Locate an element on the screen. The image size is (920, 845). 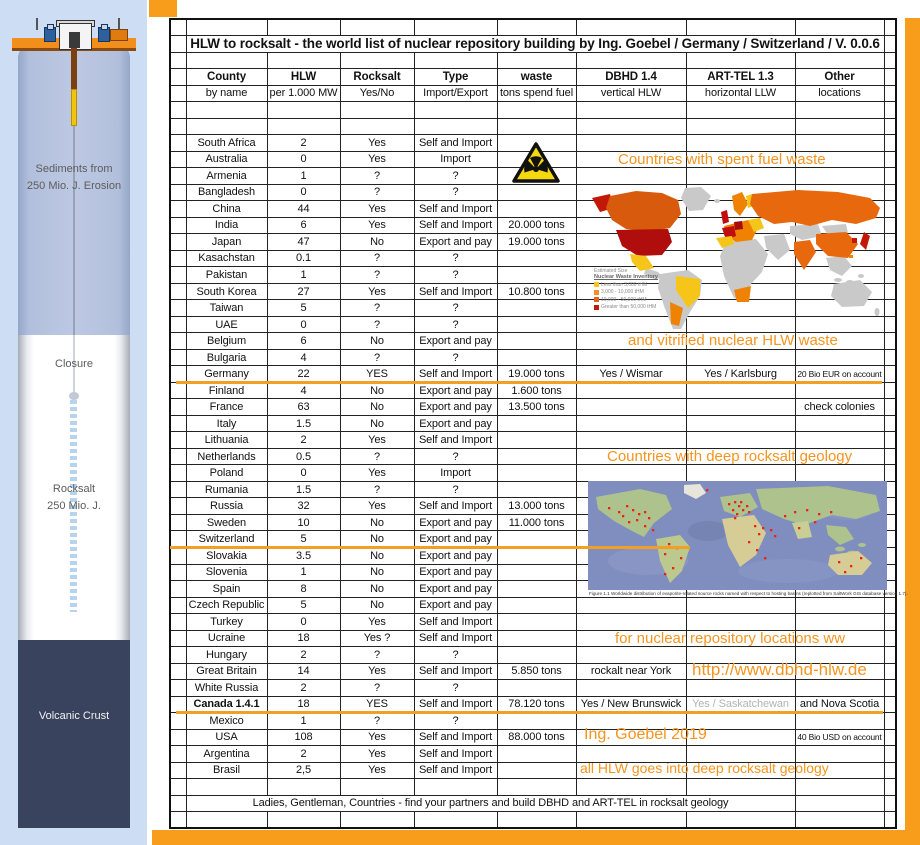
country-cell: Czech Republic is located at coordinates (226, 605).